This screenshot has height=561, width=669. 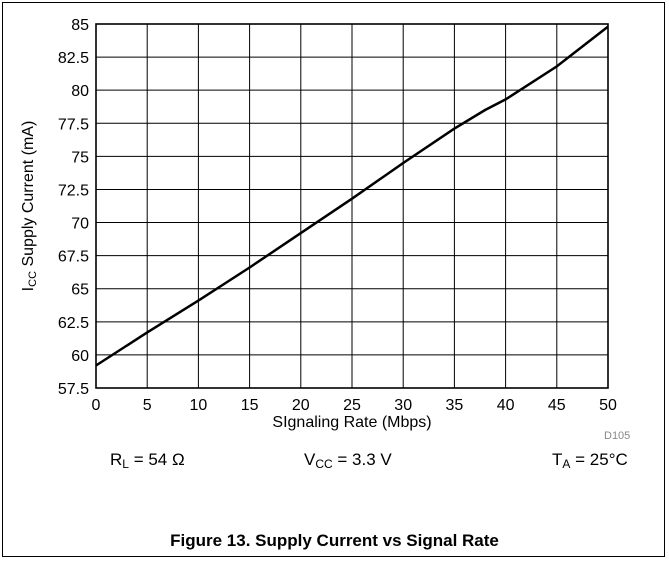 I want to click on y-tick-label: 67.5, so click(x=73, y=257).